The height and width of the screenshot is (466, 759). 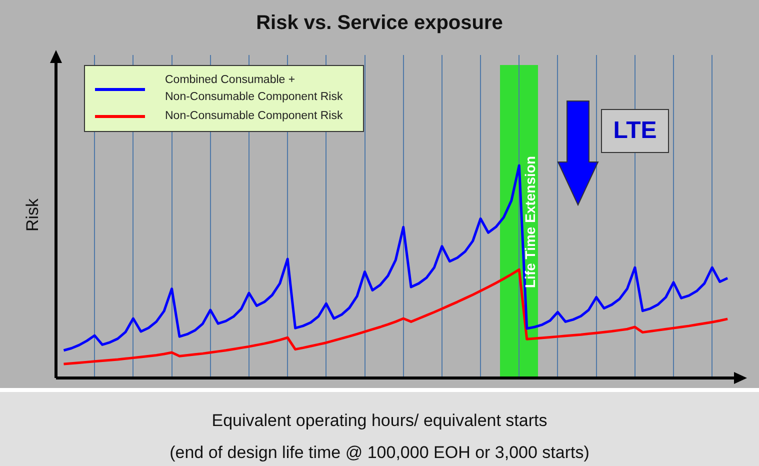 I want to click on text: LTE, so click(x=635, y=131).